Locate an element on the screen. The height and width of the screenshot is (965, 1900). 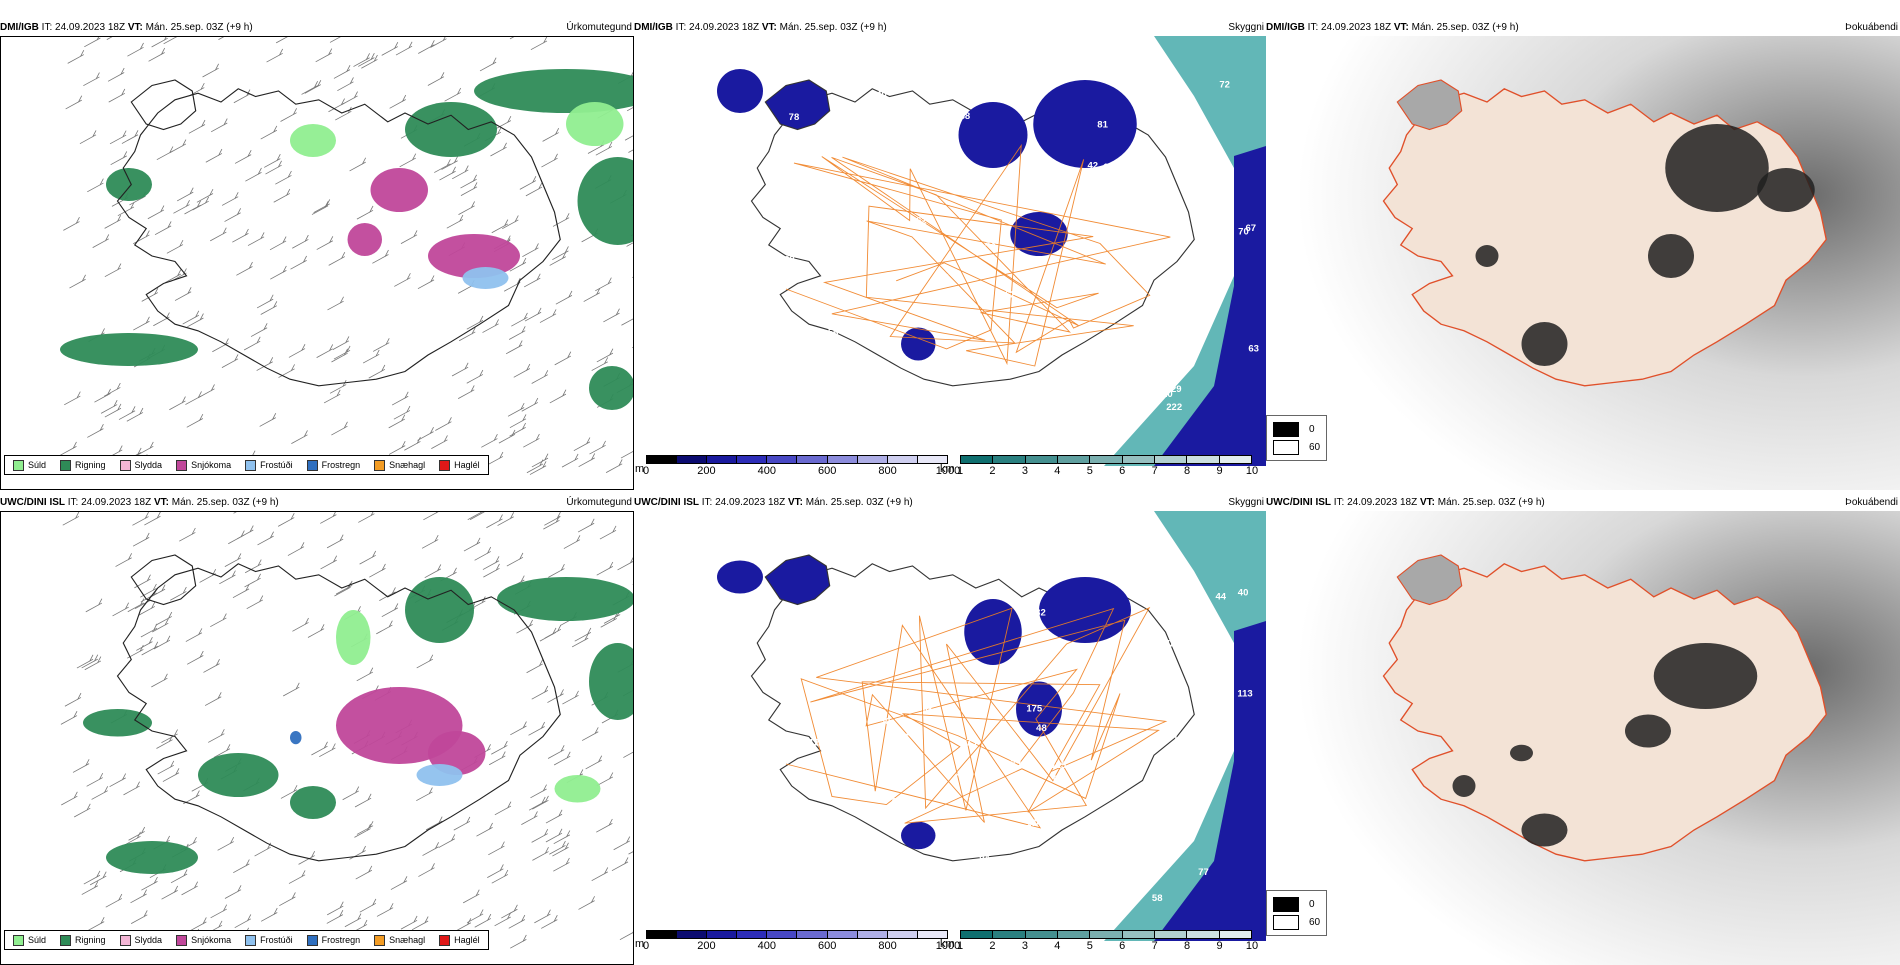
legend-label: Frostúði is located at coordinates (276, 465).